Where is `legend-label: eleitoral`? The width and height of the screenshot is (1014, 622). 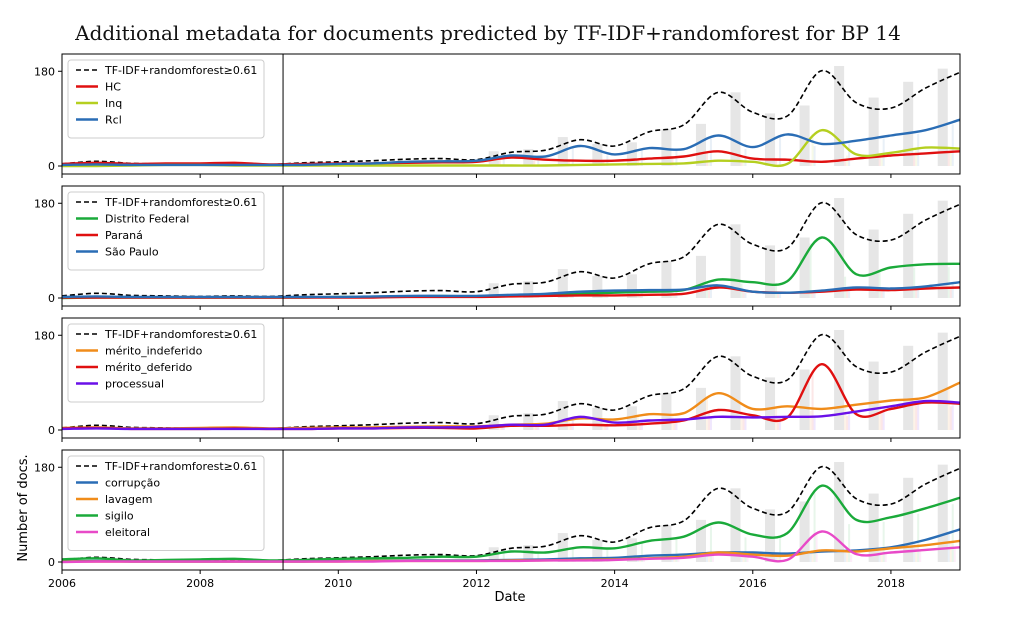 legend-label: eleitoral is located at coordinates (127, 532).